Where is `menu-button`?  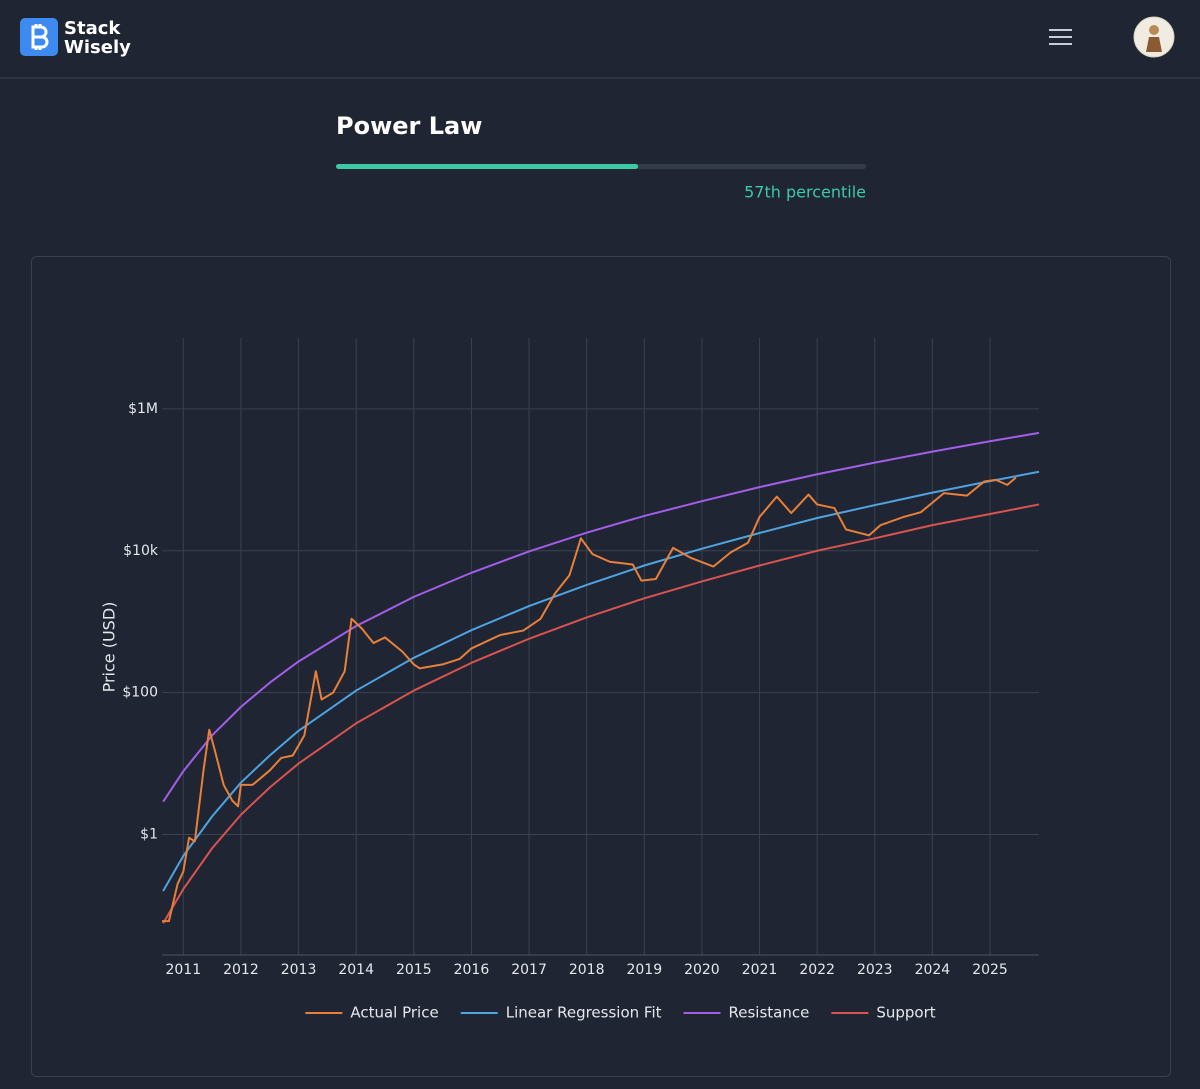
menu-button is located at coordinates (1060, 38).